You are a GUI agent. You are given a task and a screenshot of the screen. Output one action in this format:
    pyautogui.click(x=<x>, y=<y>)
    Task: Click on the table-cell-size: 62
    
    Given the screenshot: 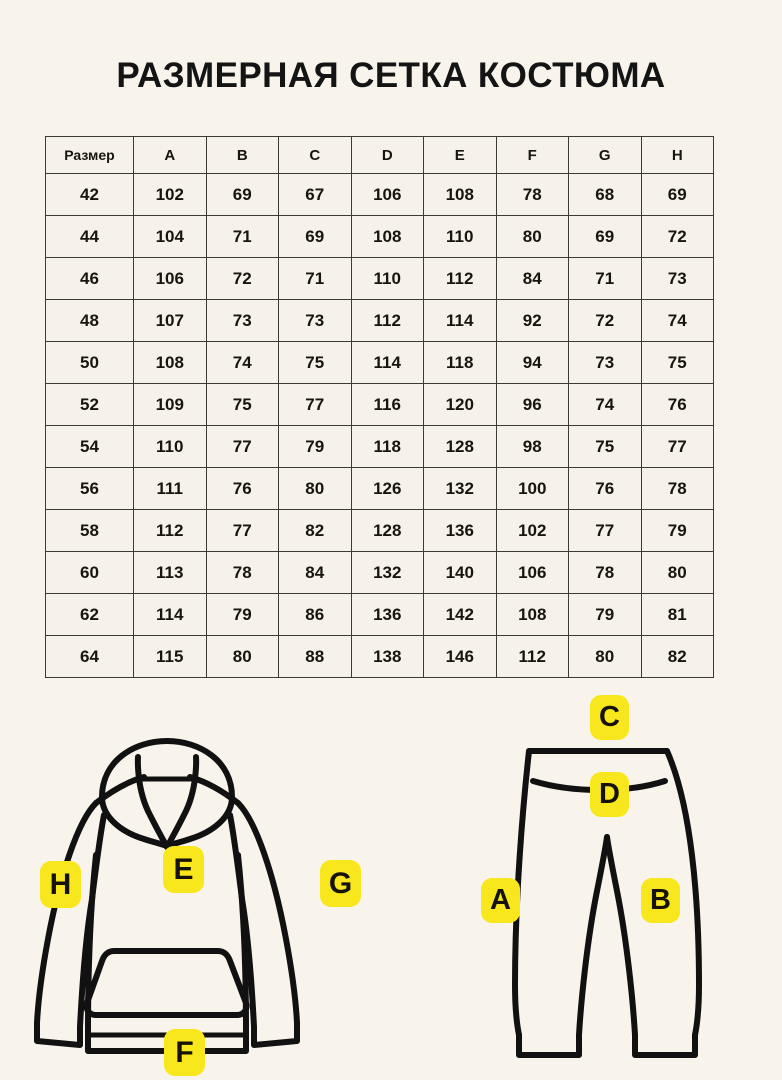 What is the action you would take?
    pyautogui.click(x=89, y=614)
    